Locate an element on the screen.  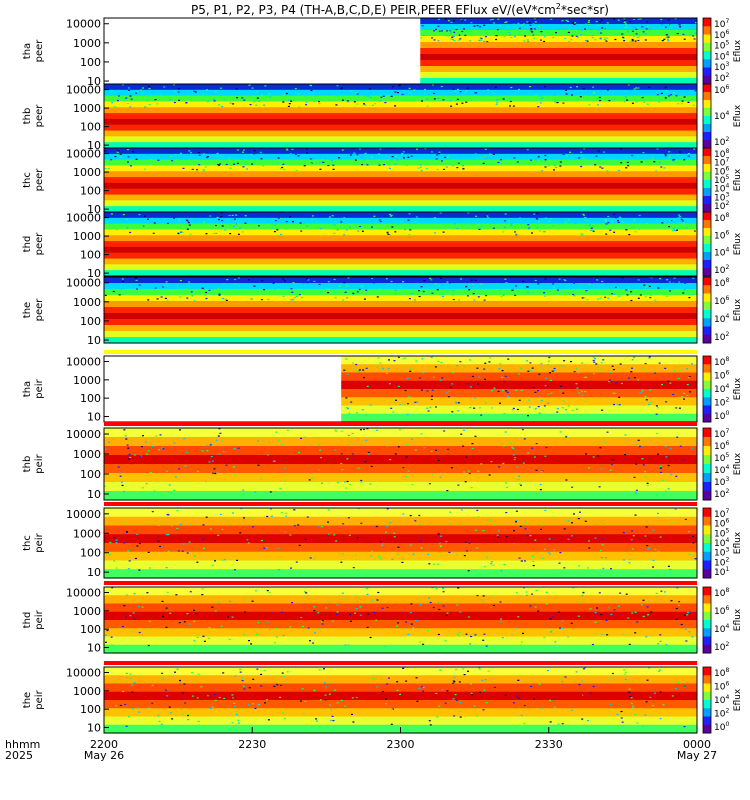
x-tick-label: 0000 is located at coordinates (697, 744).